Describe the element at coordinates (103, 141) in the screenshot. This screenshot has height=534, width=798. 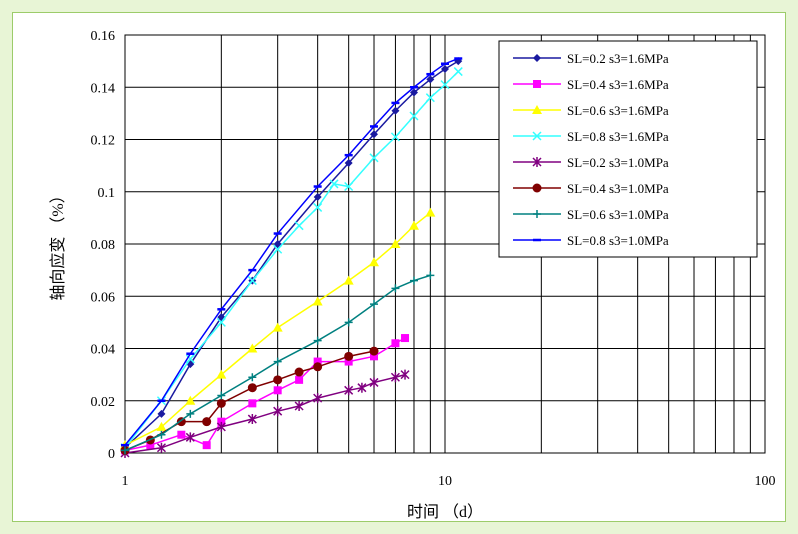
I see `y-tick-label: 0.12` at that location.